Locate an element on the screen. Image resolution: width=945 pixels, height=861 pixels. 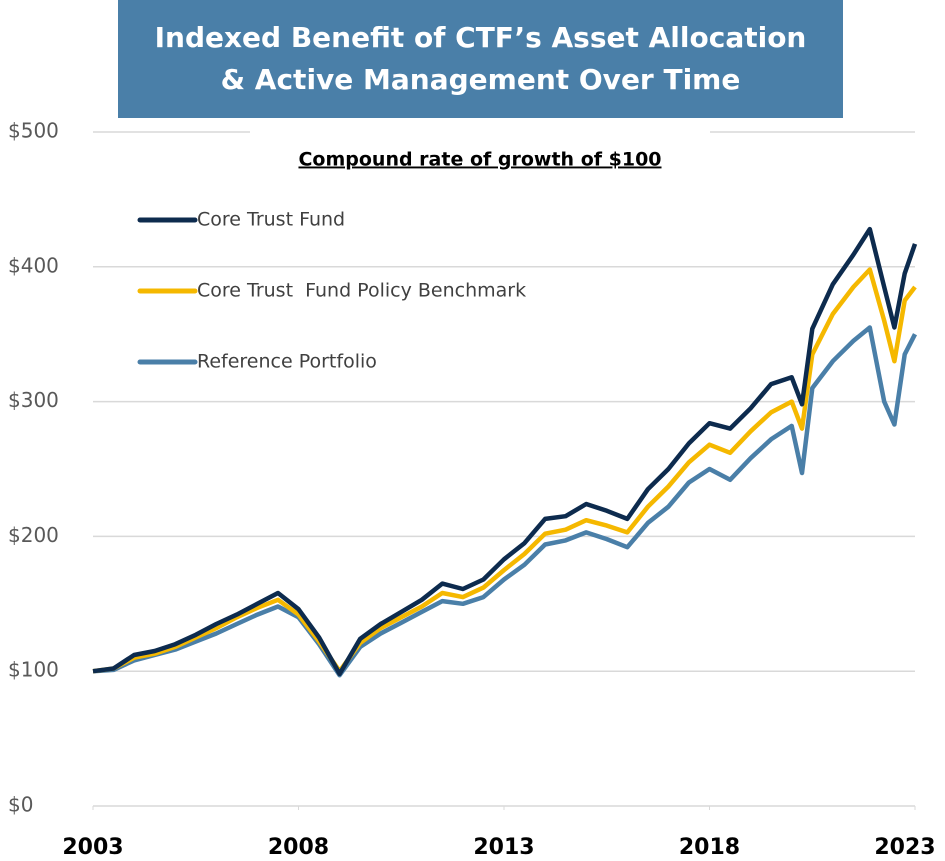
x-tick-label: 2003 is located at coordinates (92, 847).